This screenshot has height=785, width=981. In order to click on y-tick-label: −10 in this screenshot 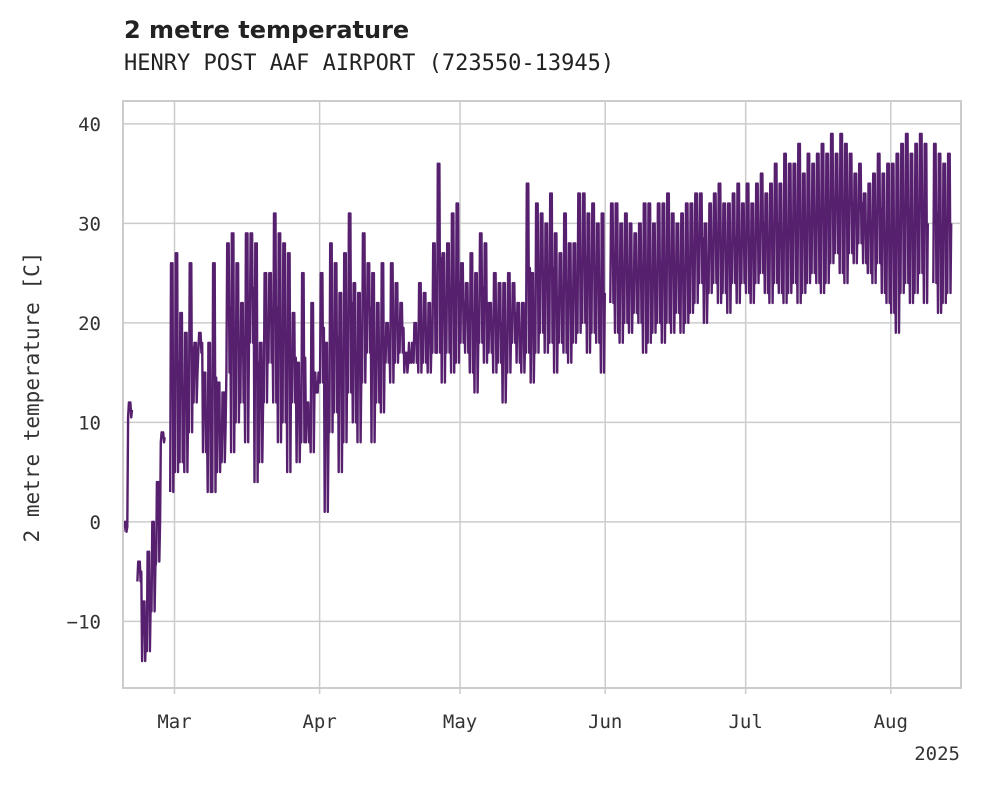, I will do `click(84, 622)`.